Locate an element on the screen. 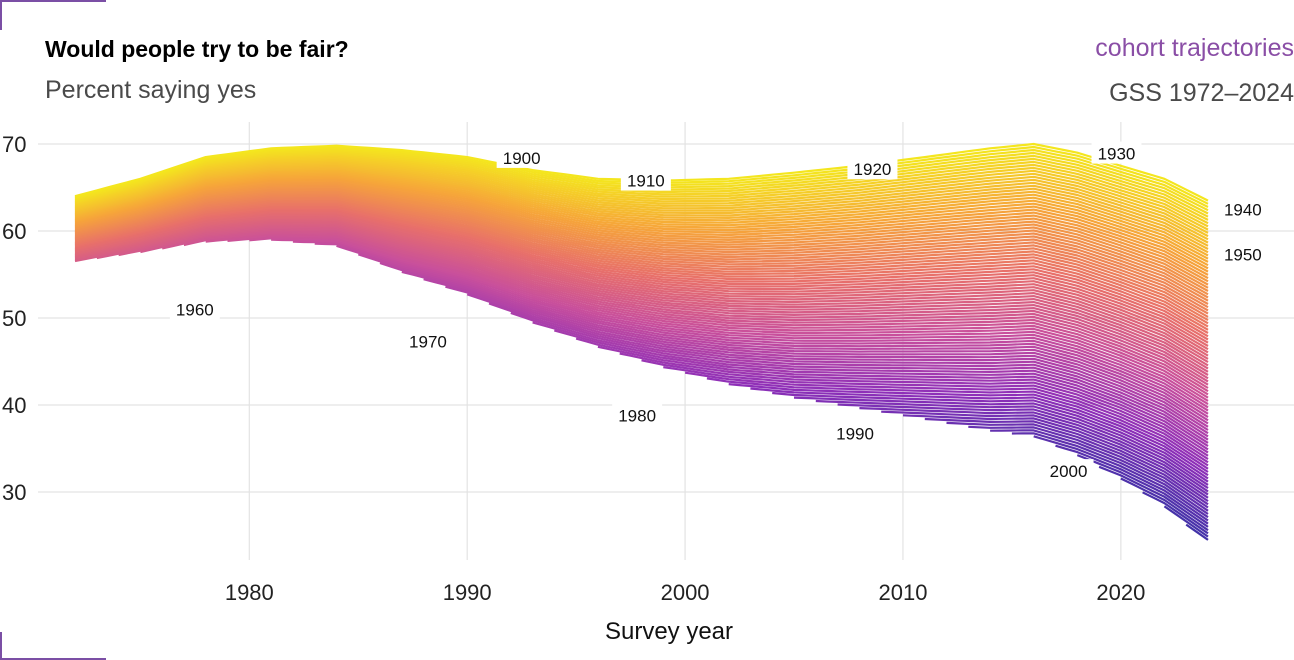  cohort-line-1976 is located at coordinates (881, 388).